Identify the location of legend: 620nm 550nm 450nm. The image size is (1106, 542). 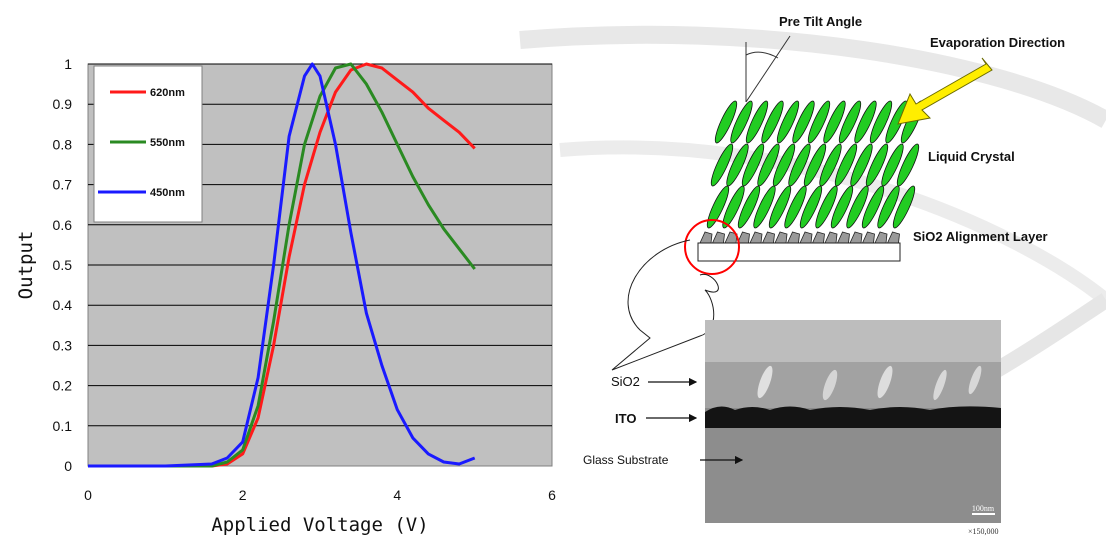
(148, 144).